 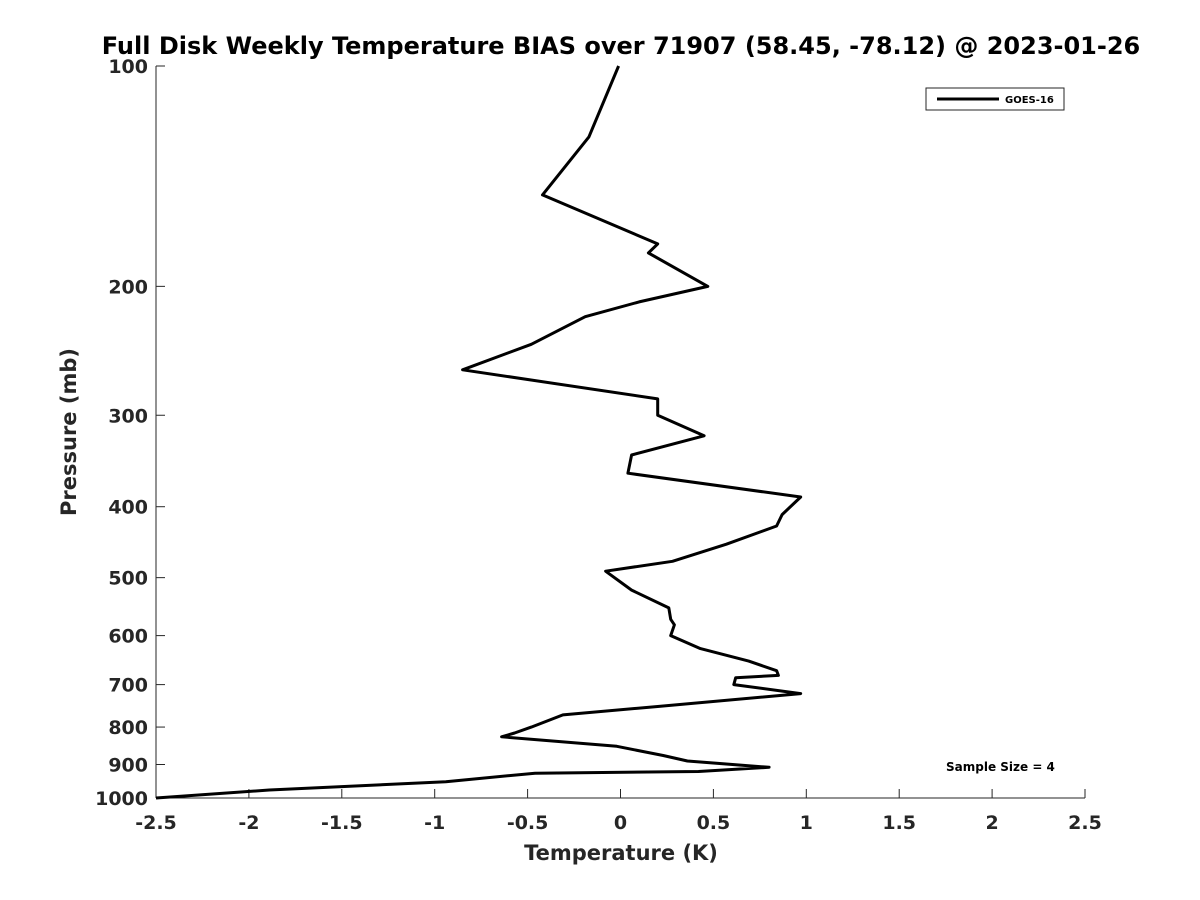 What do you see at coordinates (128, 637) in the screenshot?
I see `y-tick-label: 600` at bounding box center [128, 637].